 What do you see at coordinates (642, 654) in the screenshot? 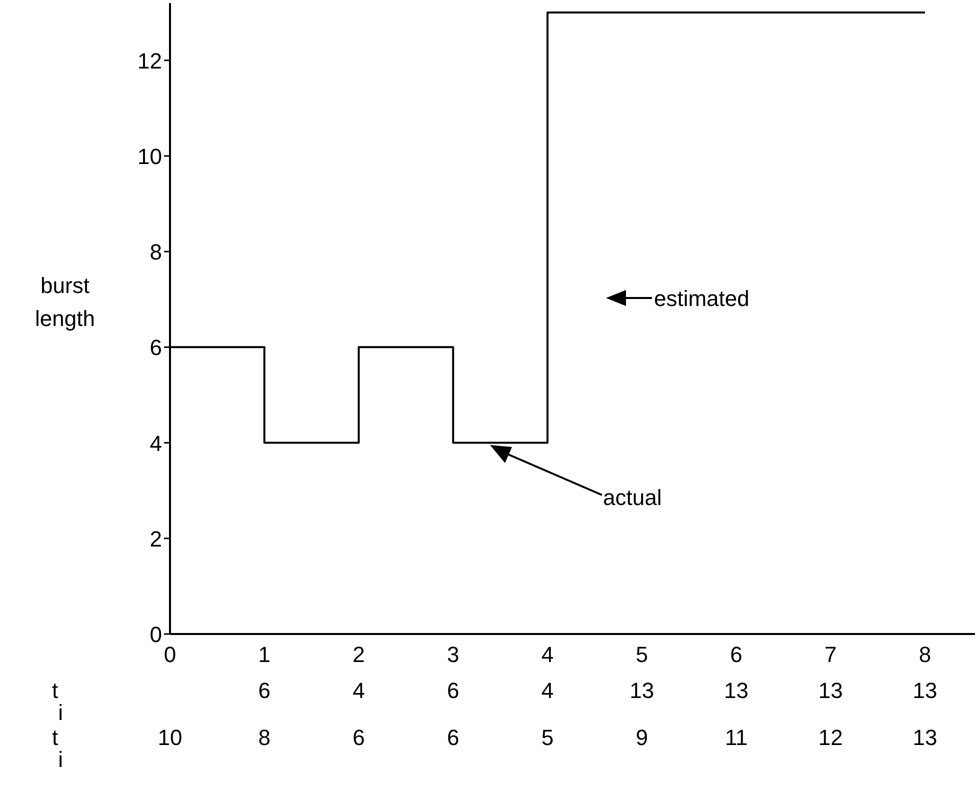
I see `x-tick-label: 5` at bounding box center [642, 654].